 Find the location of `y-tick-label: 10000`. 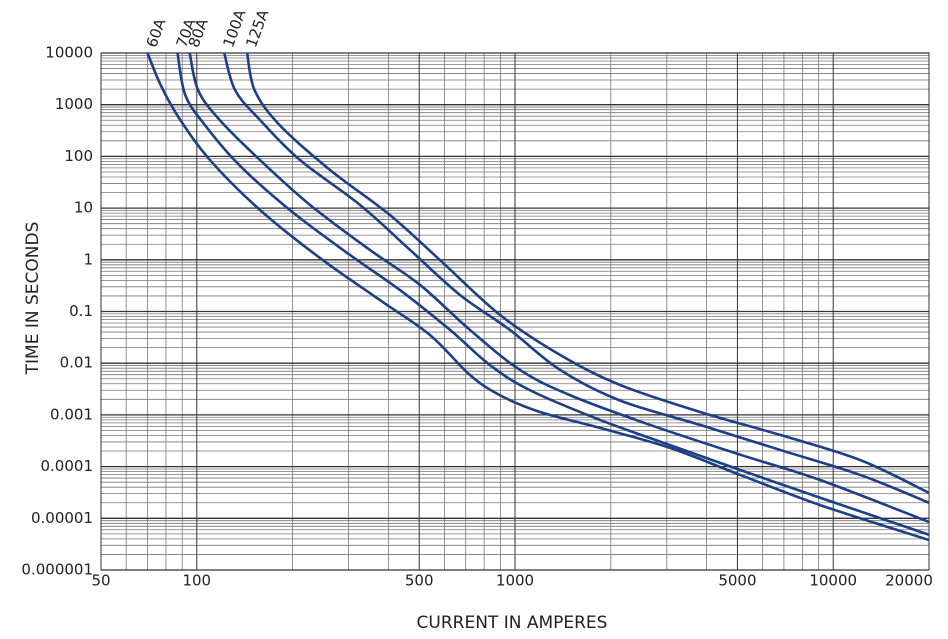

y-tick-label: 10000 is located at coordinates (69, 53).